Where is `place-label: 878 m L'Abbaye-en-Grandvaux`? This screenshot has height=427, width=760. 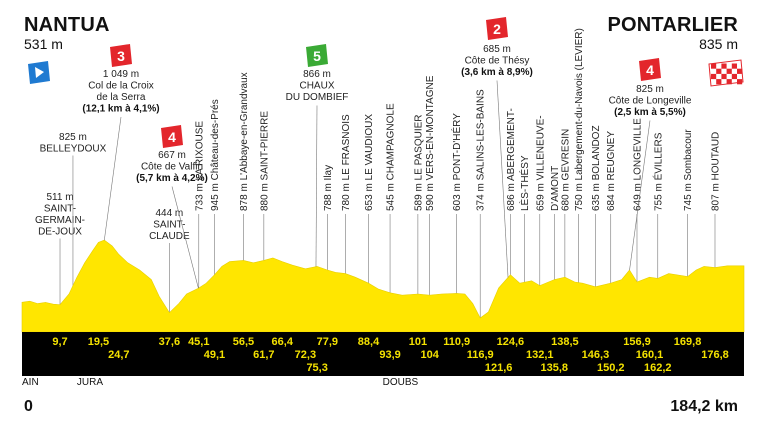 place-label: 878 m L'Abbaye-en-Grandvaux is located at coordinates (244, 141).